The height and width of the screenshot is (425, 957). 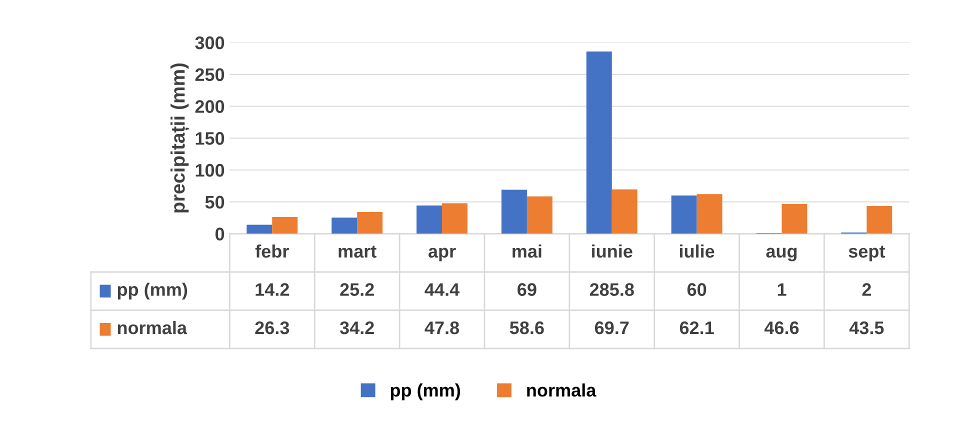 I want to click on data-label: 47.8, so click(x=442, y=327).